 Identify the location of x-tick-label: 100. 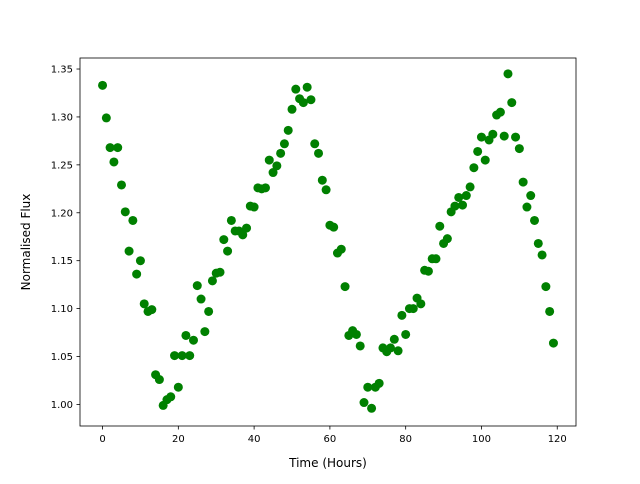
(481, 439).